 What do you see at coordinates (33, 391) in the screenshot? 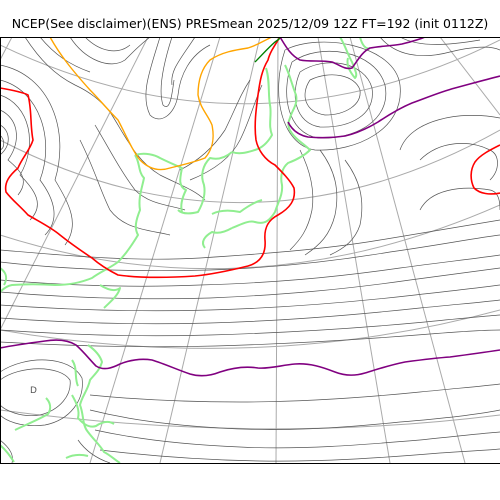
I see `low-center-marker: D` at bounding box center [33, 391].